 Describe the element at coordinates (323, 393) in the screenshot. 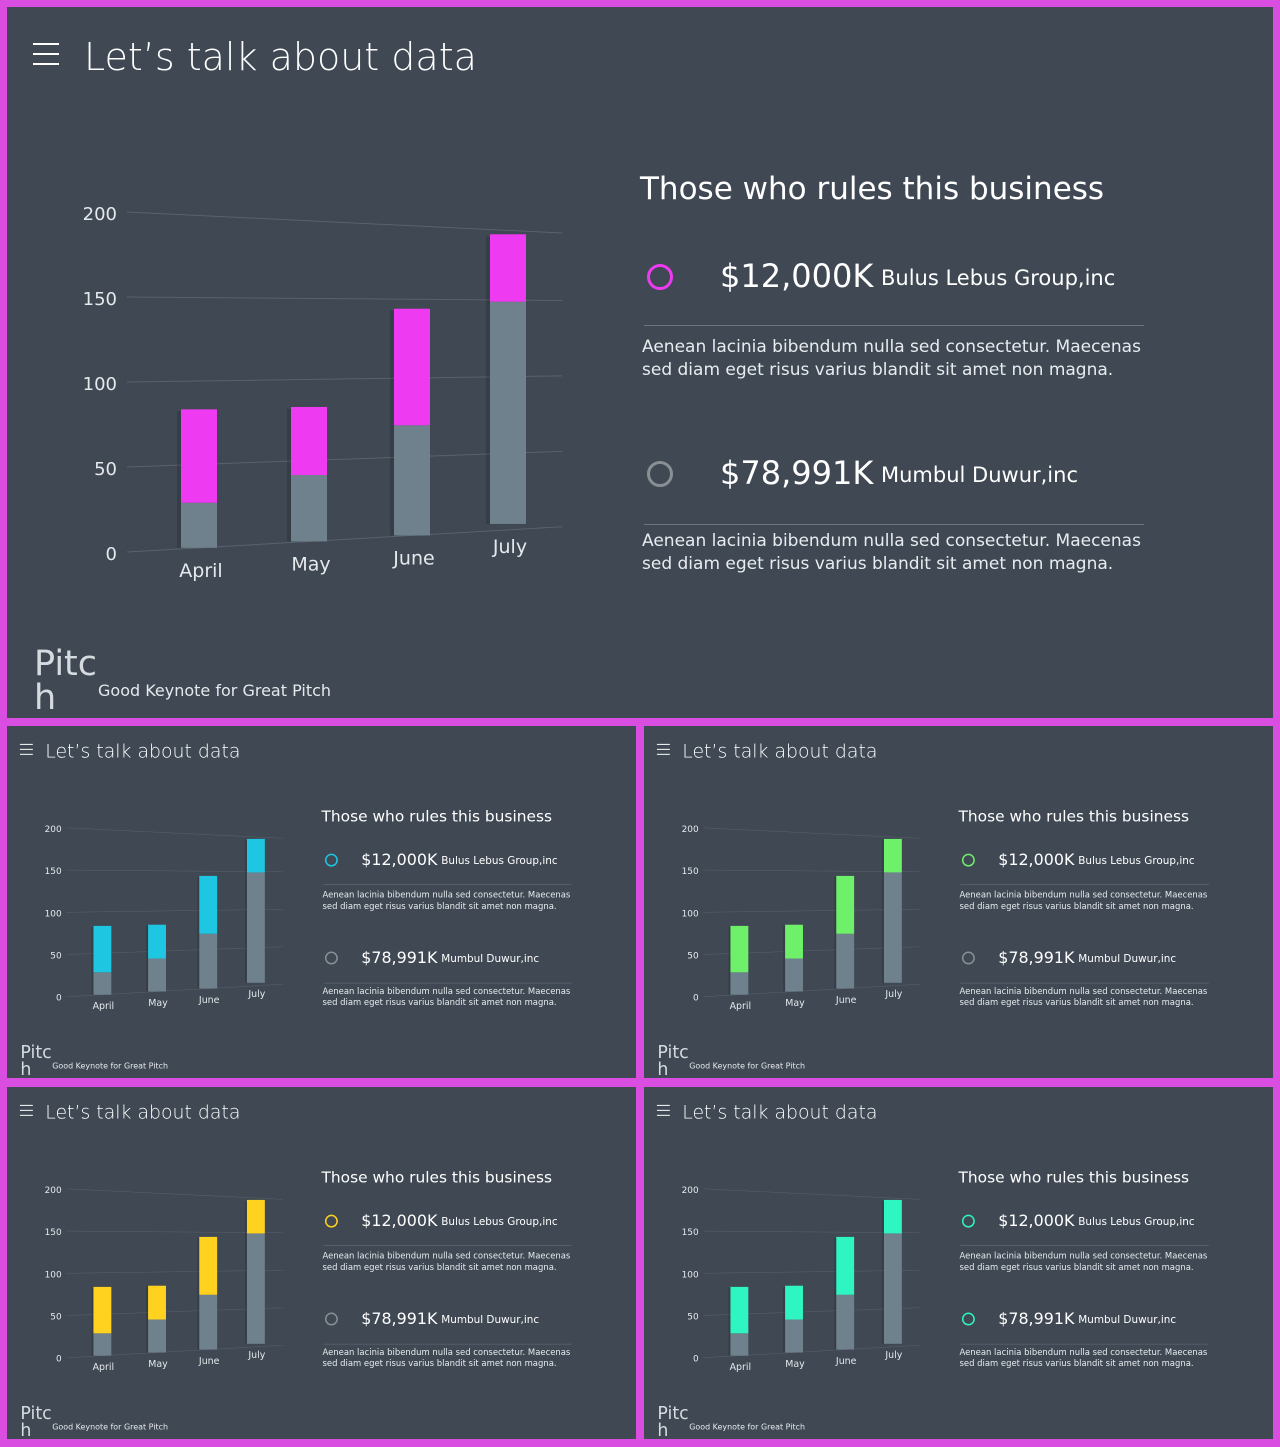

I see `bar-chart: 0 50 100 150 200 April May June July` at that location.